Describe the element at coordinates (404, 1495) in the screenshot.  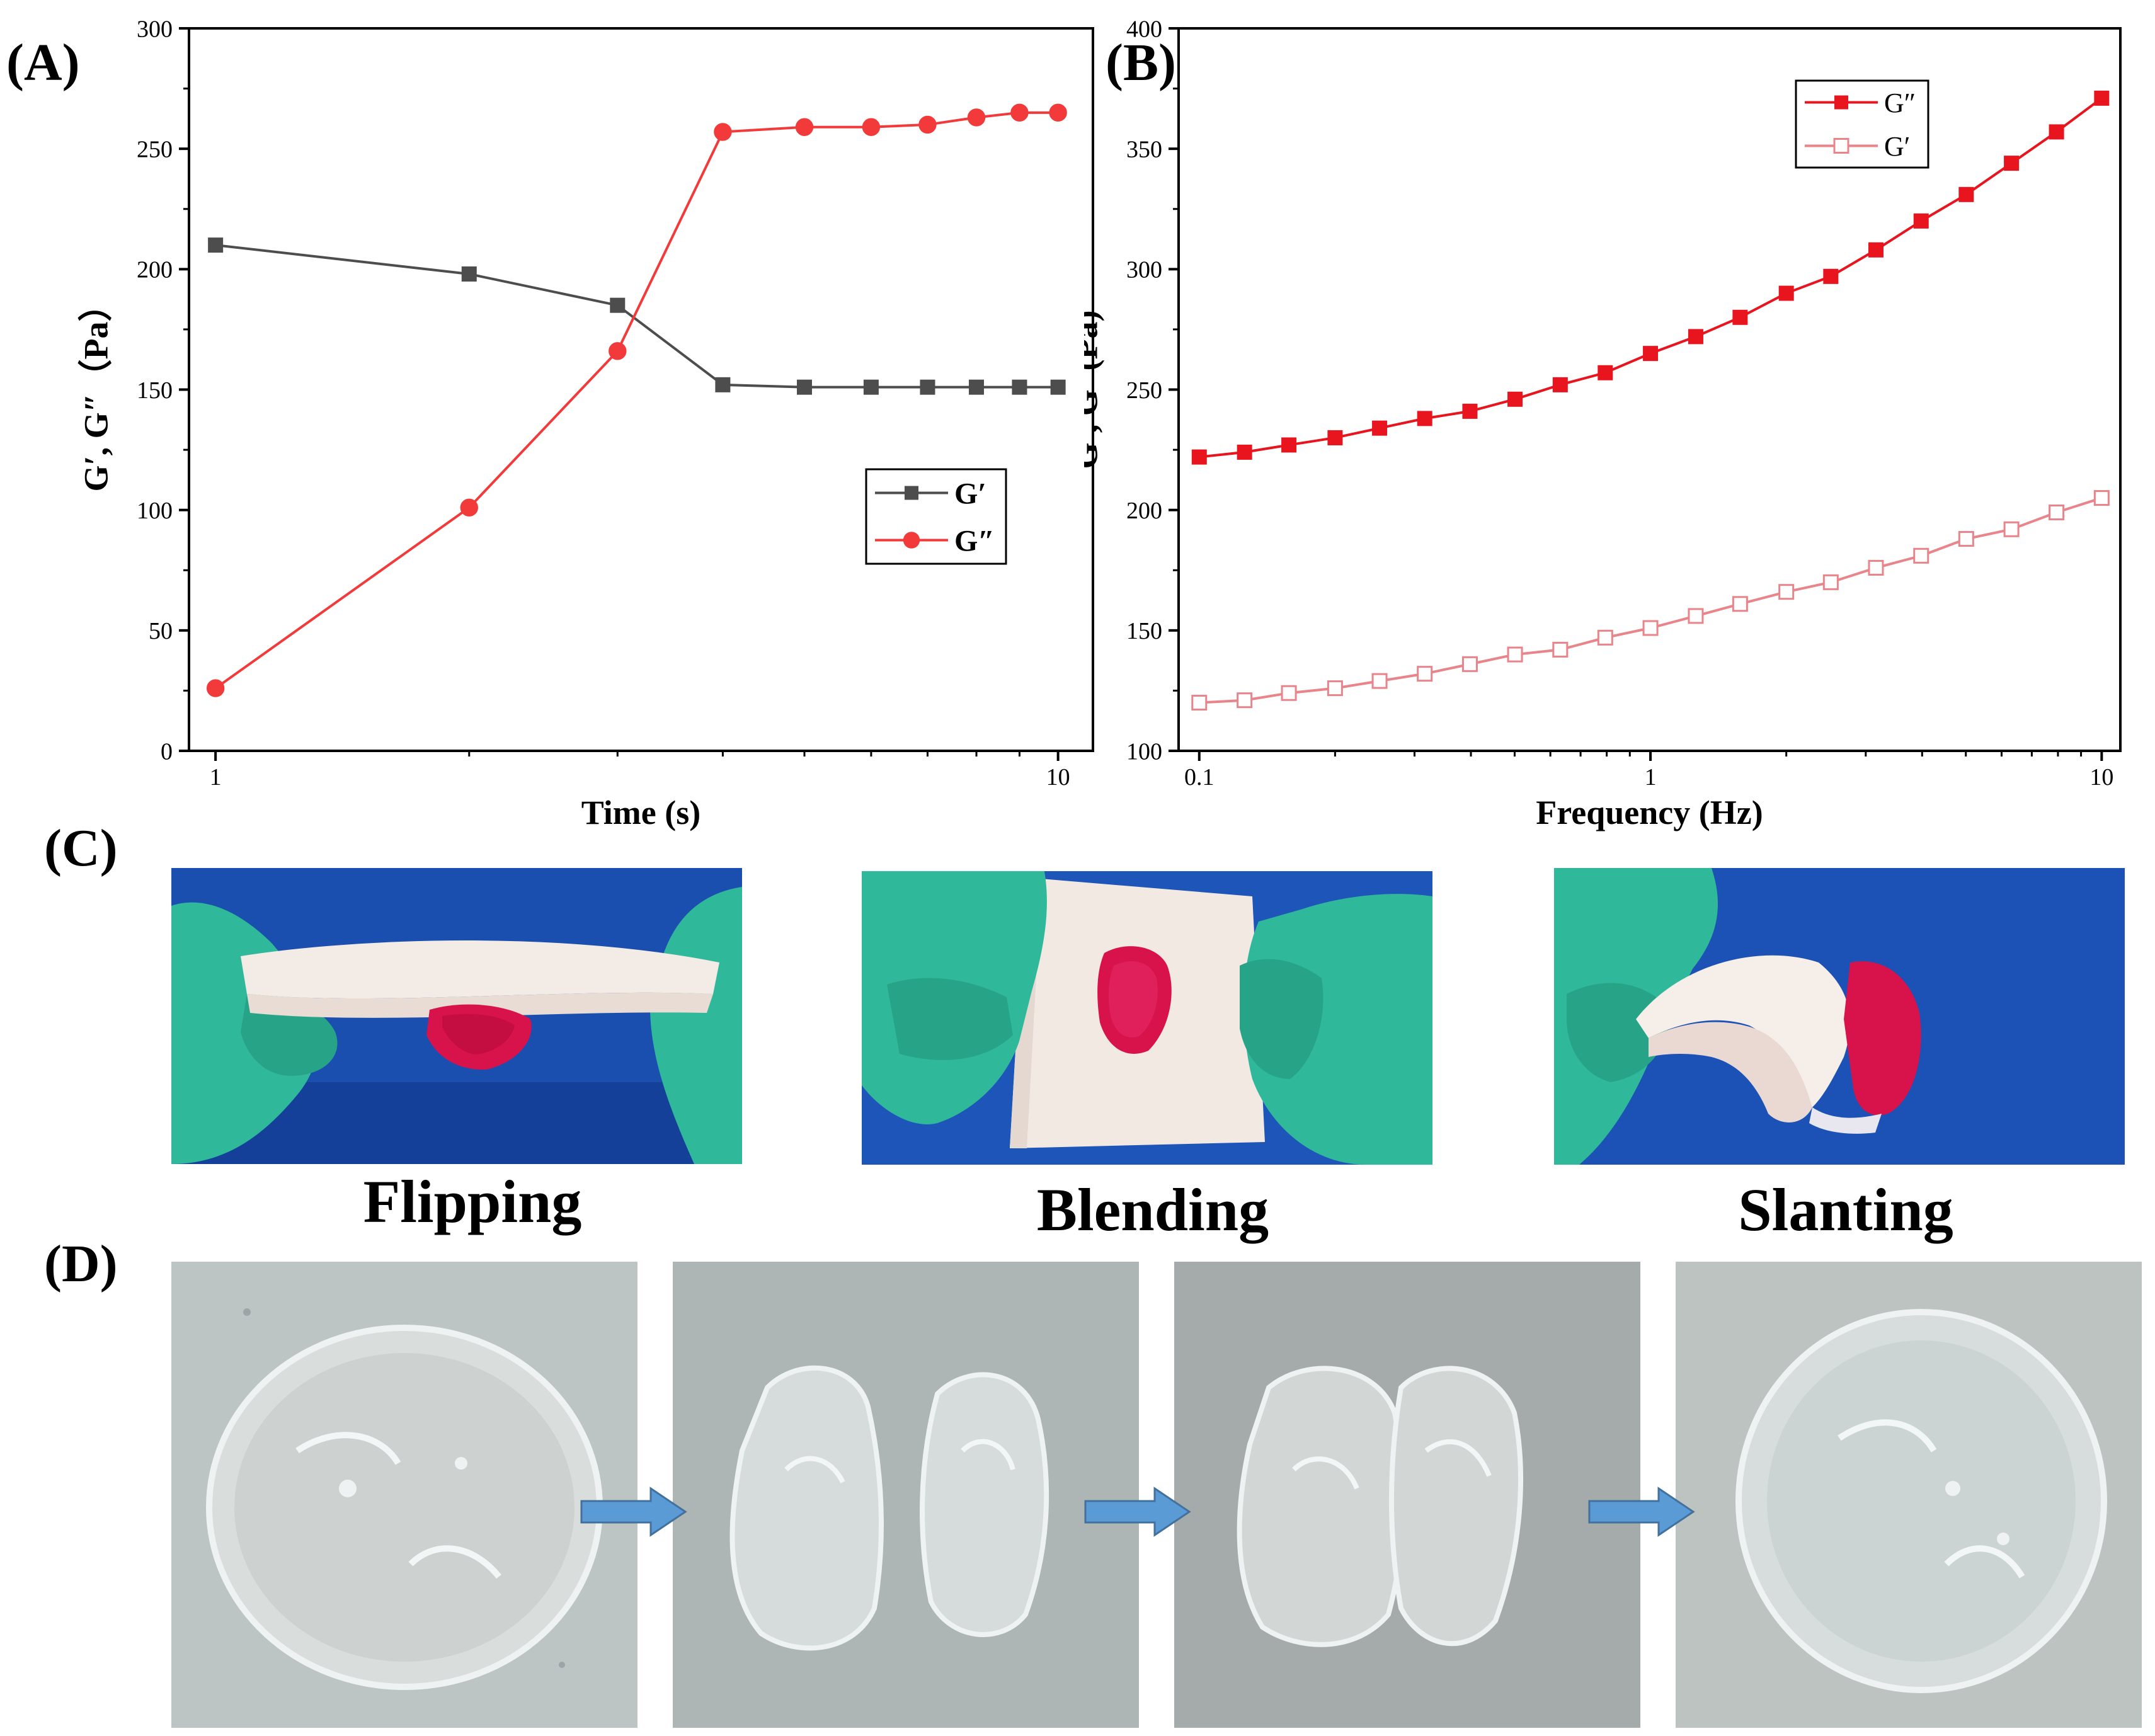
I see `photo-hydrogel-whole` at that location.